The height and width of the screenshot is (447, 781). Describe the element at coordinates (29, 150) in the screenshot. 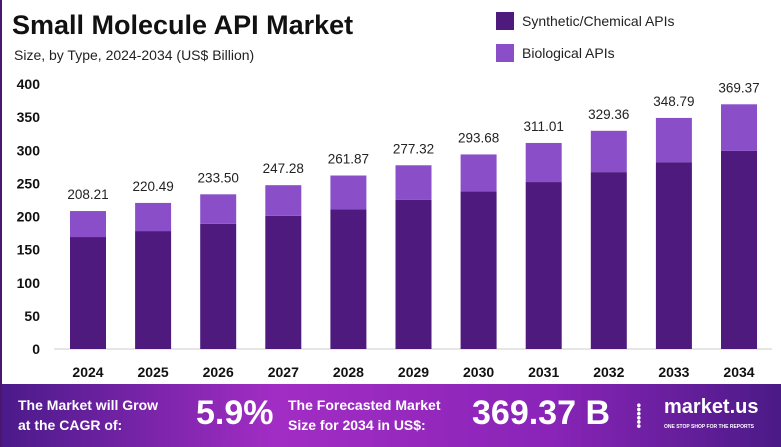

I see `y-tick-label: 300` at that location.